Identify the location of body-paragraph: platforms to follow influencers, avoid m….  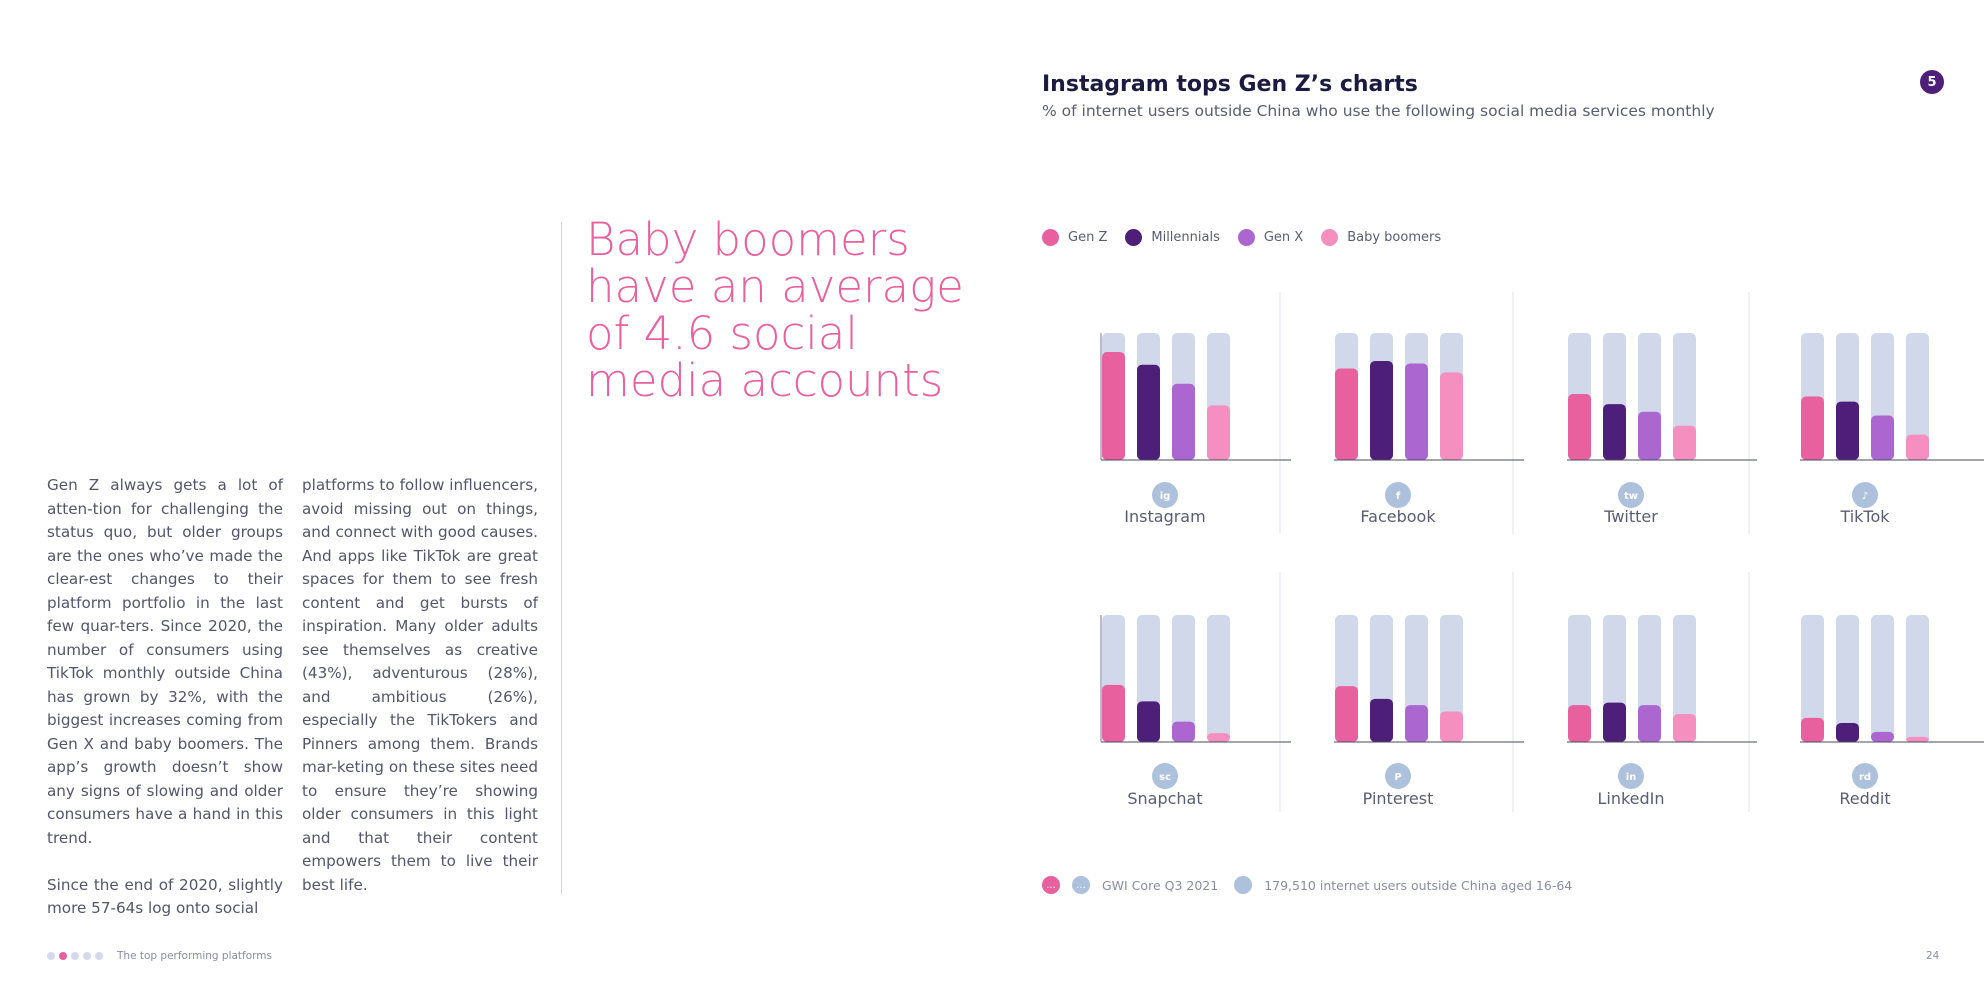
(420, 685).